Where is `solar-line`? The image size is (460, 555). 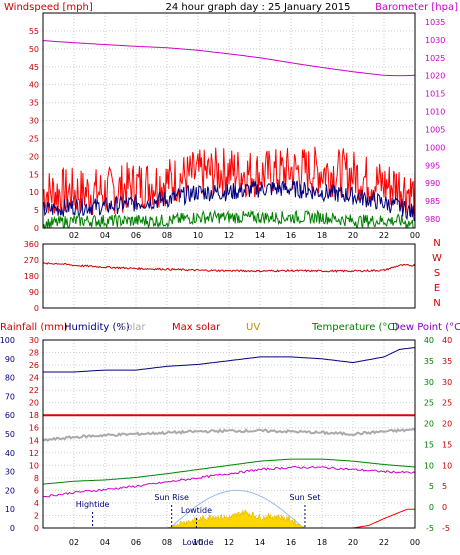
solar-line is located at coordinates (229, 434).